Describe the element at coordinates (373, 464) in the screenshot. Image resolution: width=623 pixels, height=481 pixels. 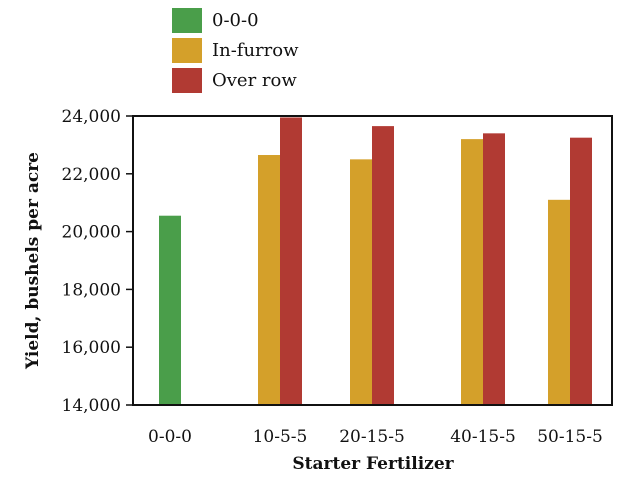
I see `x-axis-title: Starter Fertilizer` at that location.